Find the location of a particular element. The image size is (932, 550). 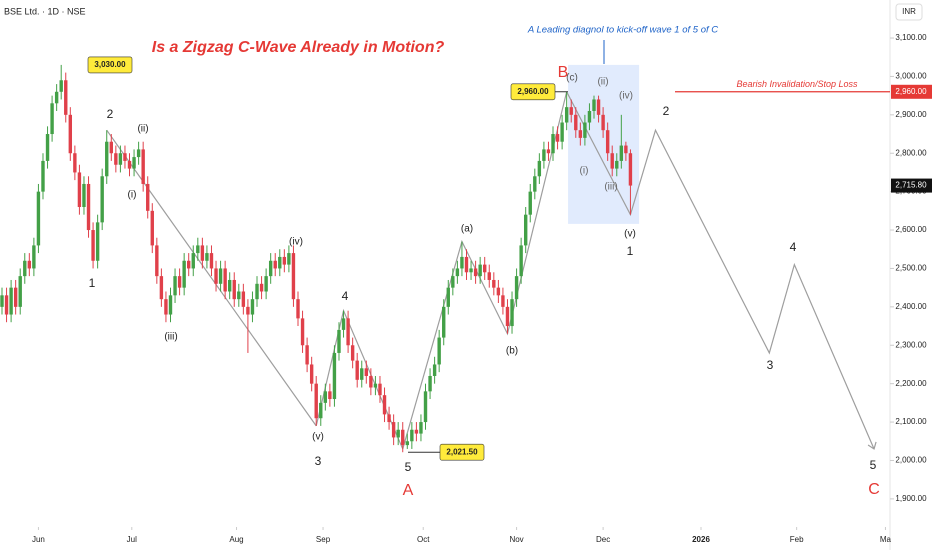

currency: INR is located at coordinates (909, 11).